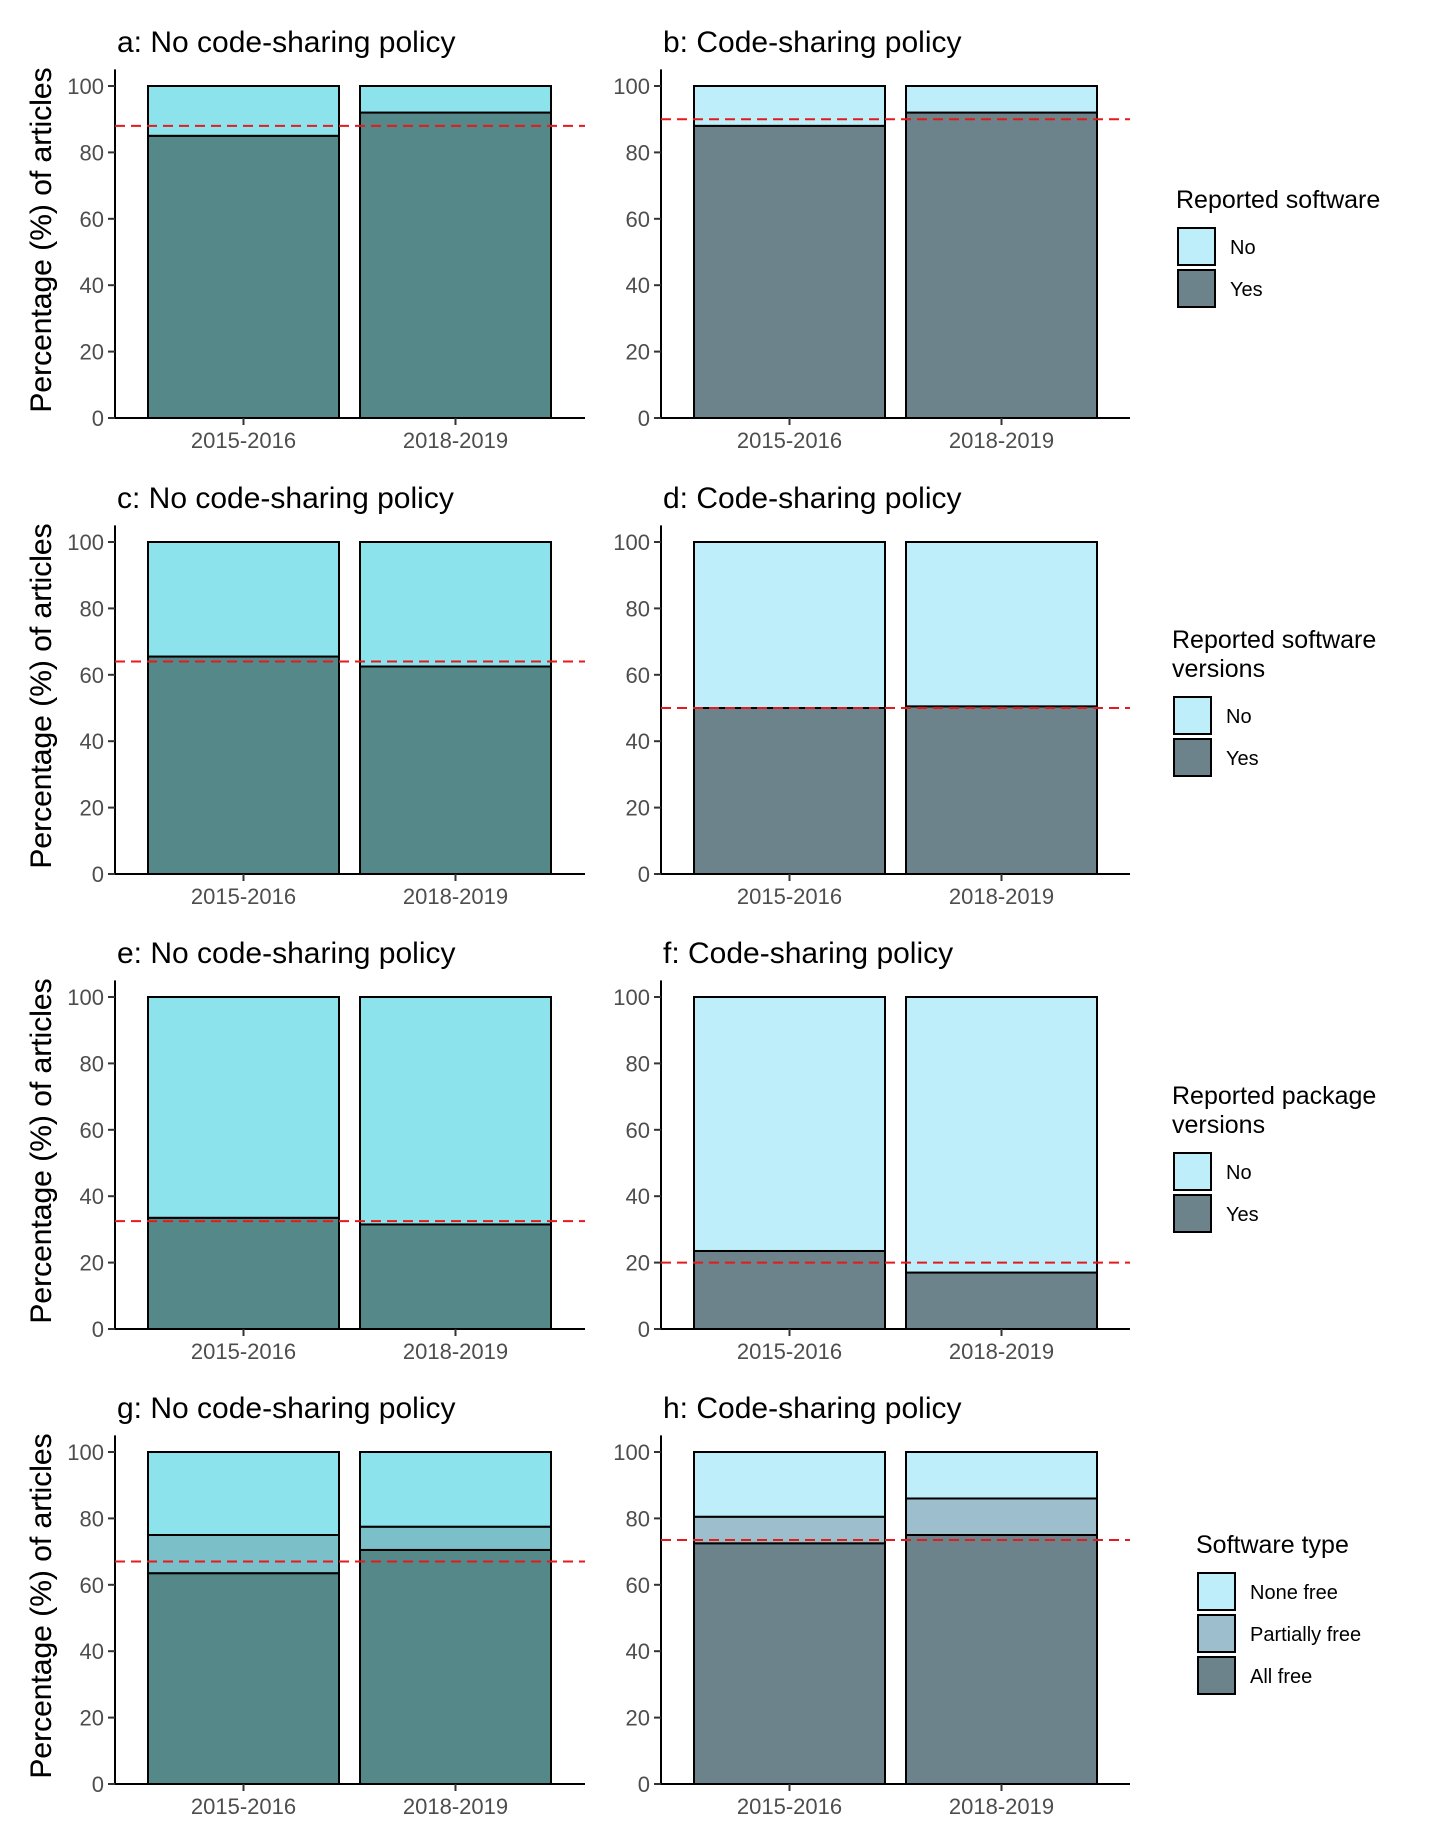 This screenshot has width=1430, height=1839. What do you see at coordinates (1242, 1215) in the screenshot?
I see `legend-label: Yes` at bounding box center [1242, 1215].